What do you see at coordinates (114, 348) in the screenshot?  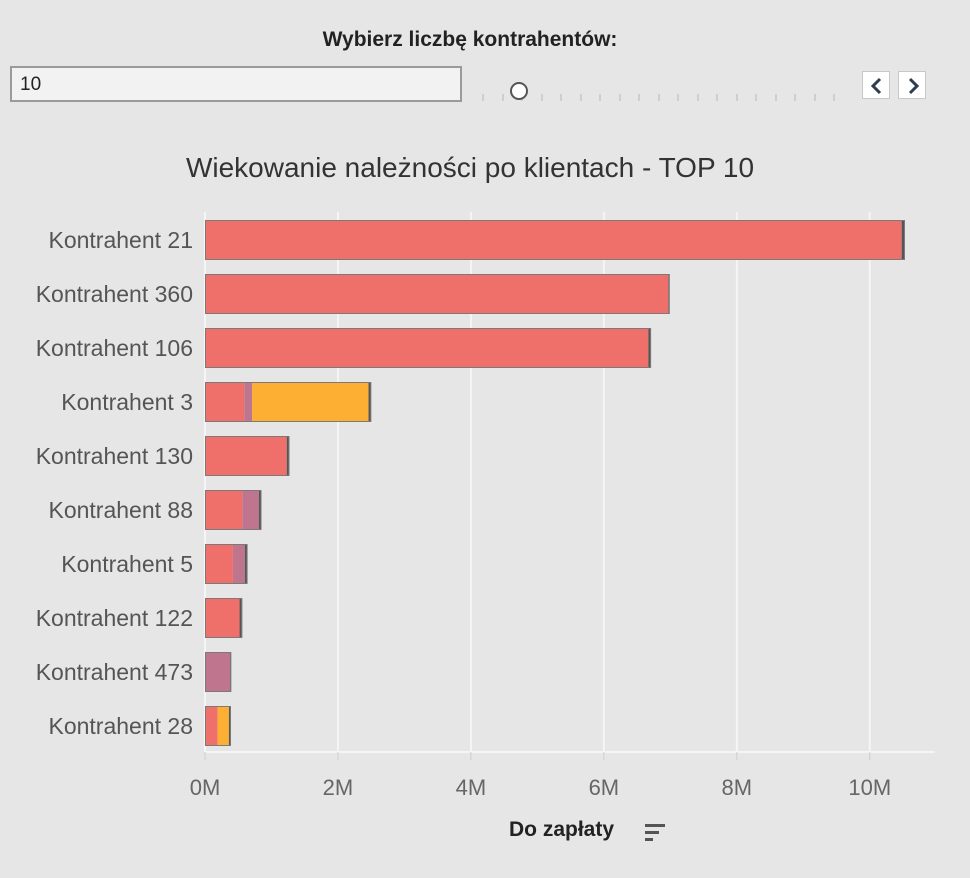 I see `category-label: Kontrahent 106` at bounding box center [114, 348].